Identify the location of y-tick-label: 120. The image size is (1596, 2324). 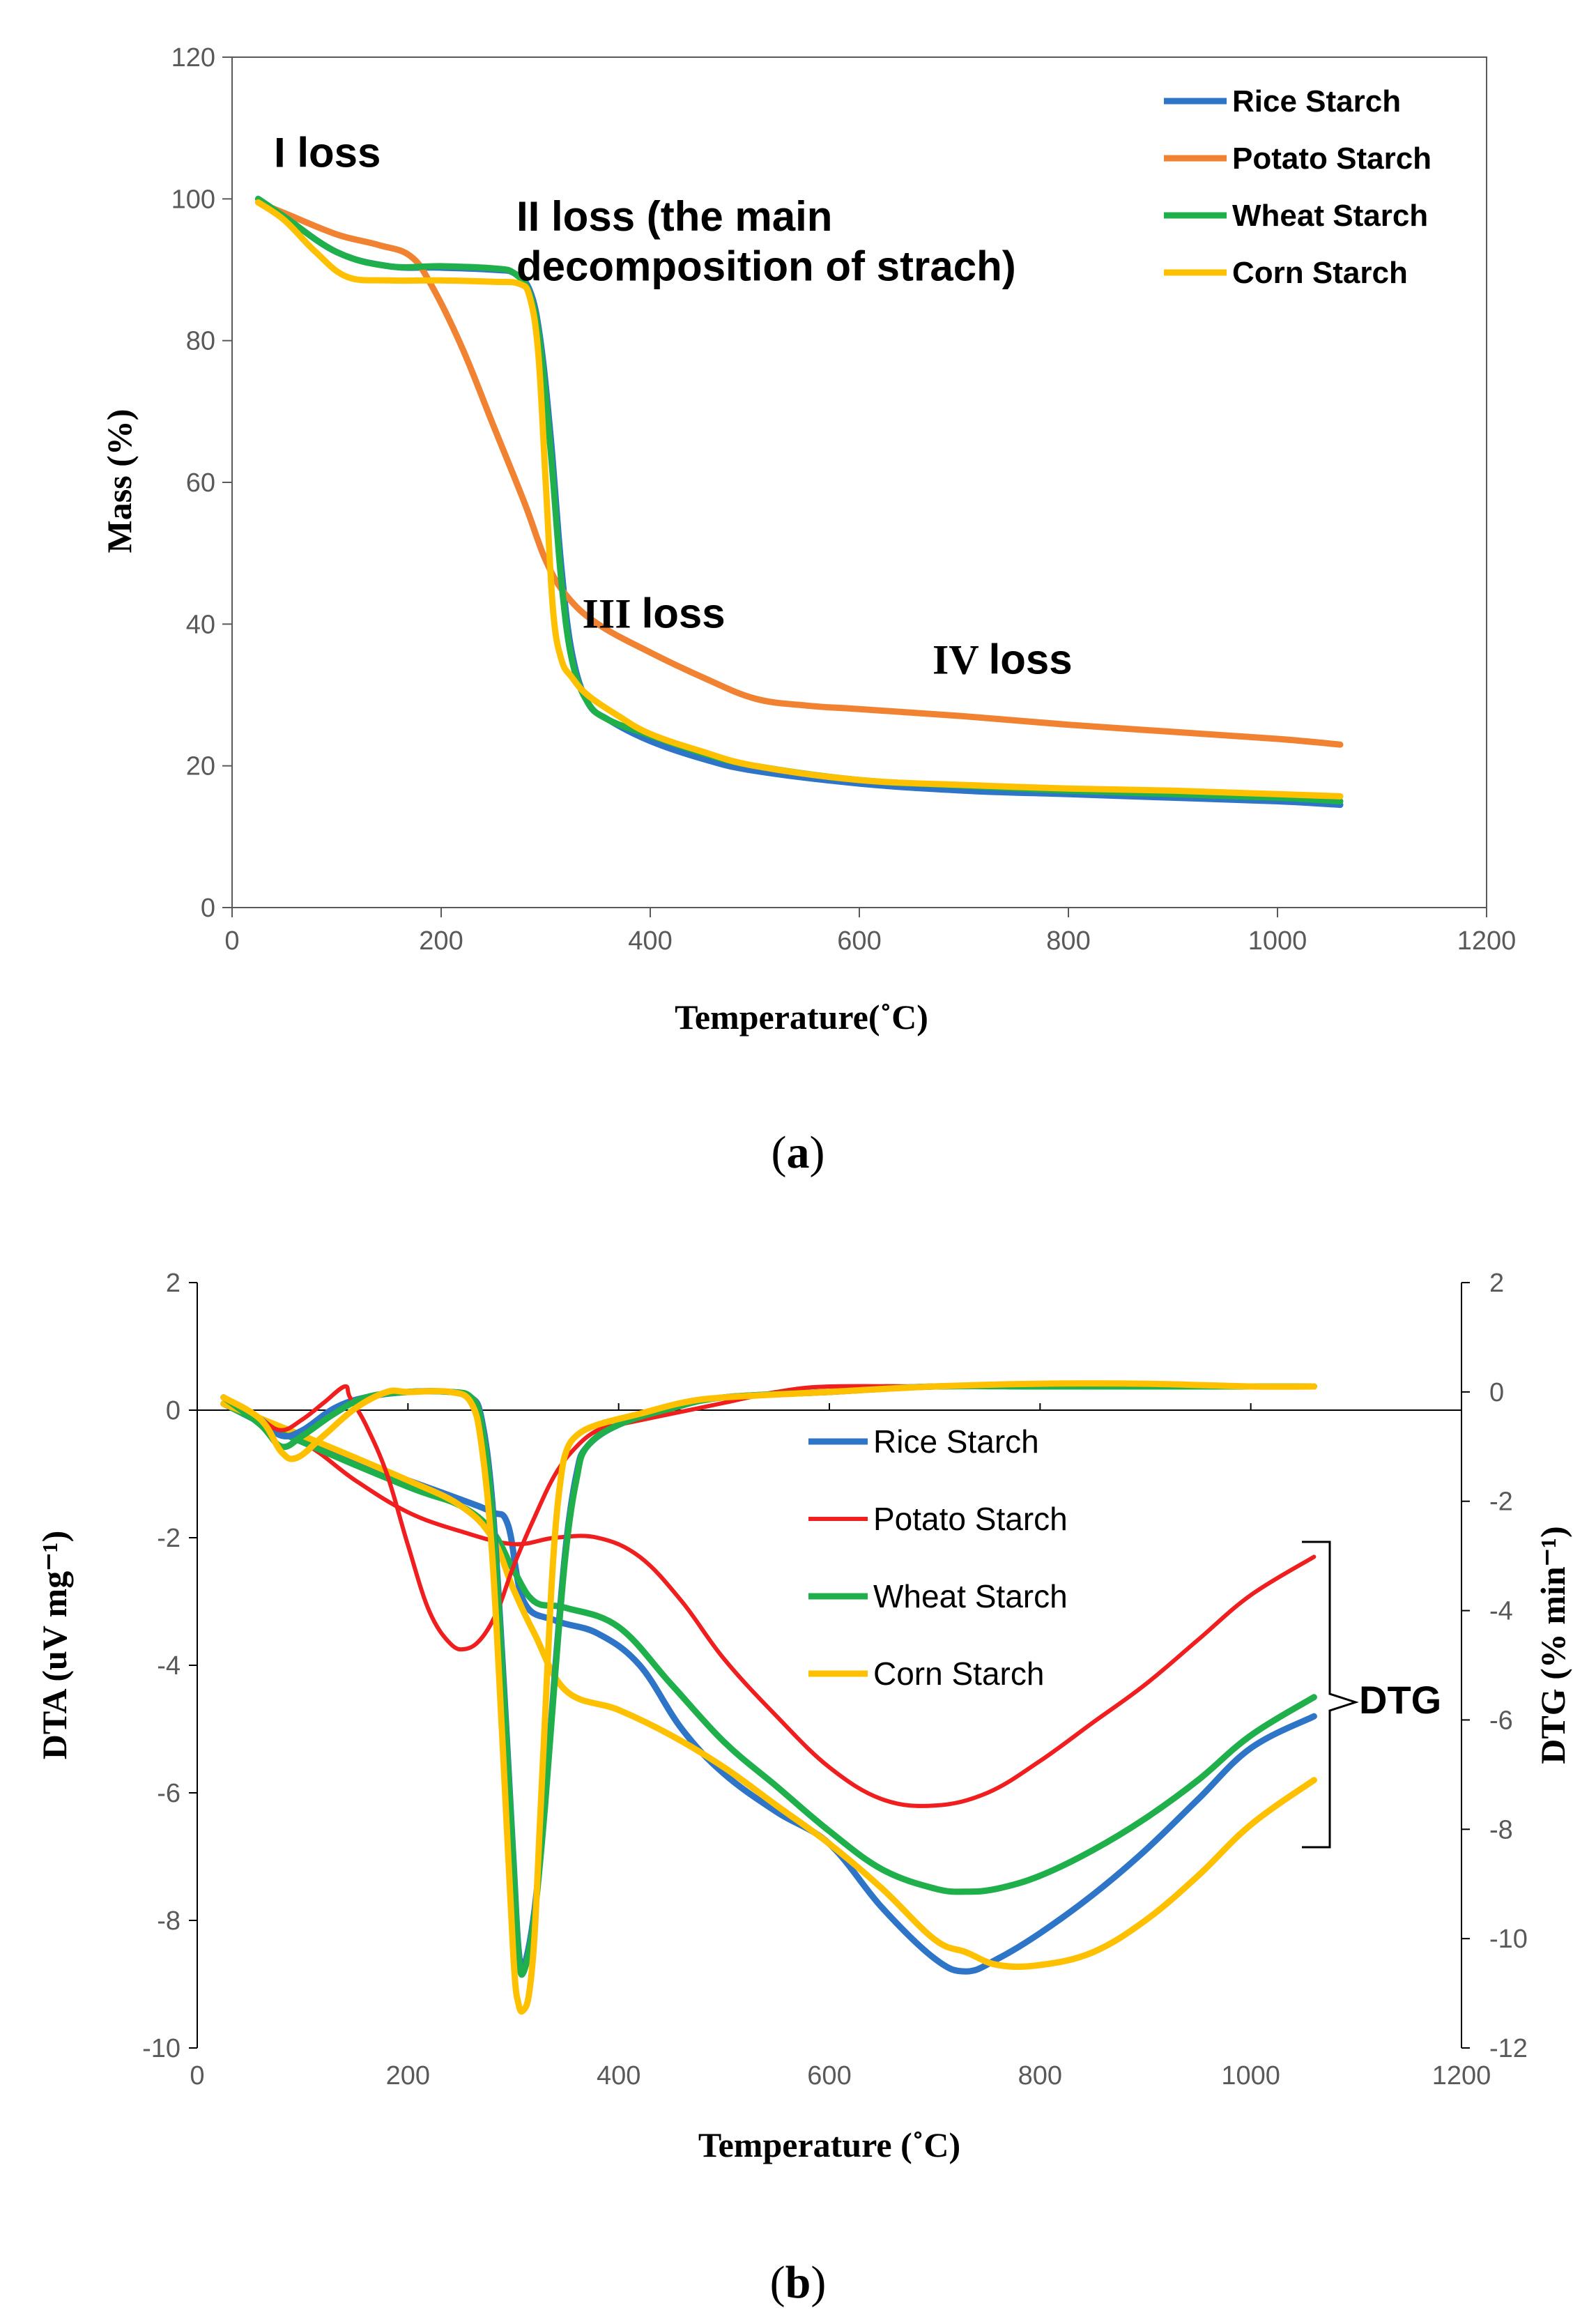
(193, 58).